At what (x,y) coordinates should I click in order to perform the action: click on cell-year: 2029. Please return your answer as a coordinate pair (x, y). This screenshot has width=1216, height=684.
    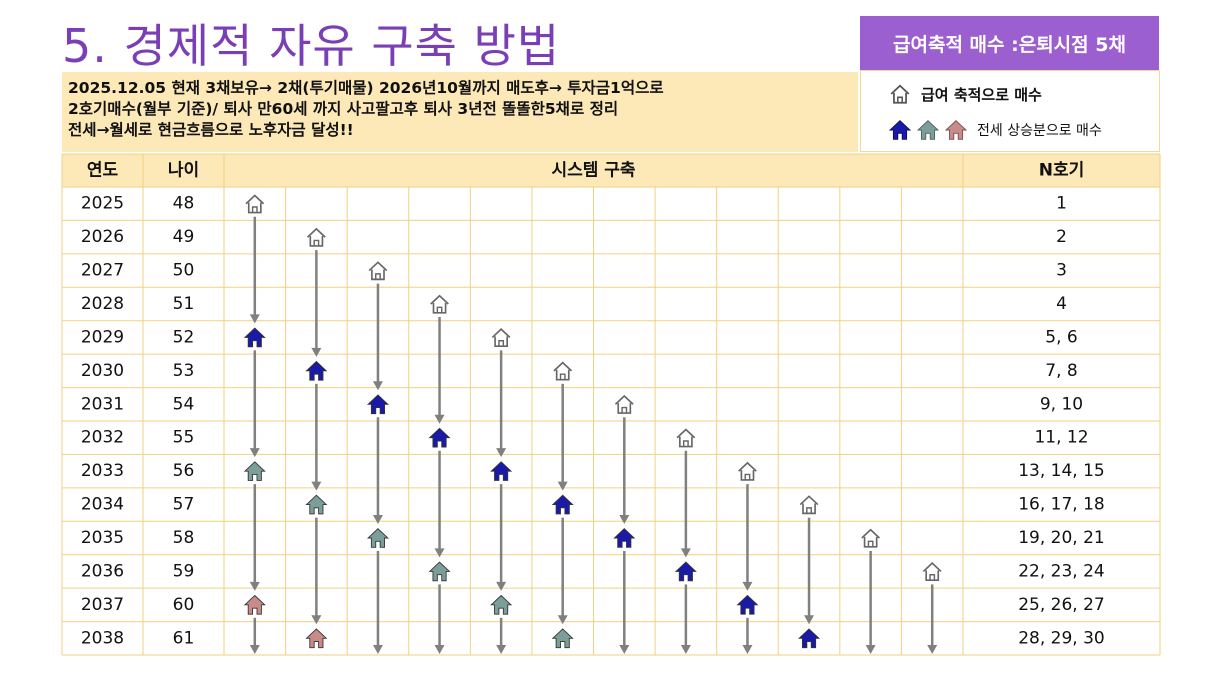
    Looking at the image, I should click on (102, 337).